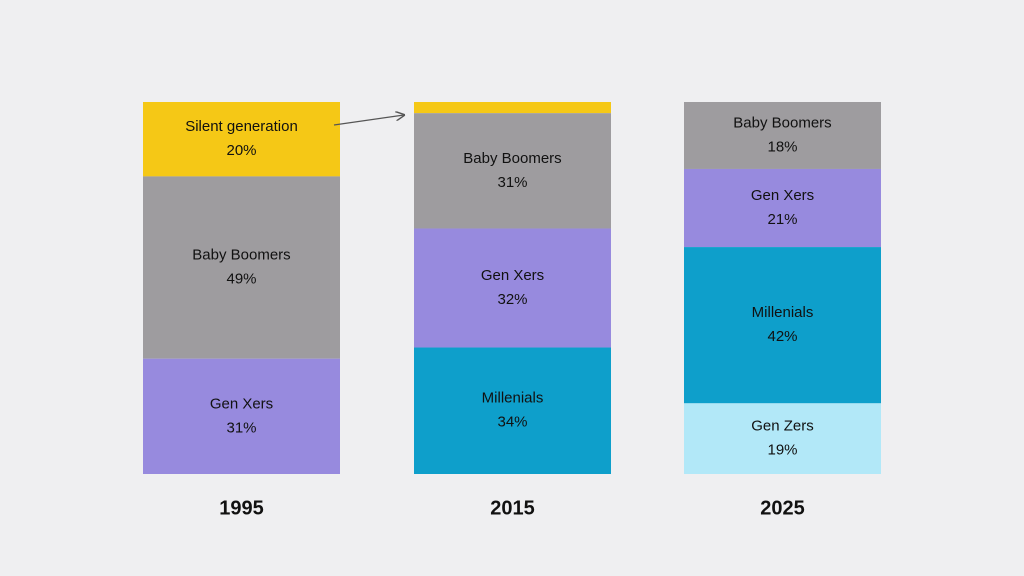  Describe the element at coordinates (782, 146) in the screenshot. I see `value-label: 18%` at that location.